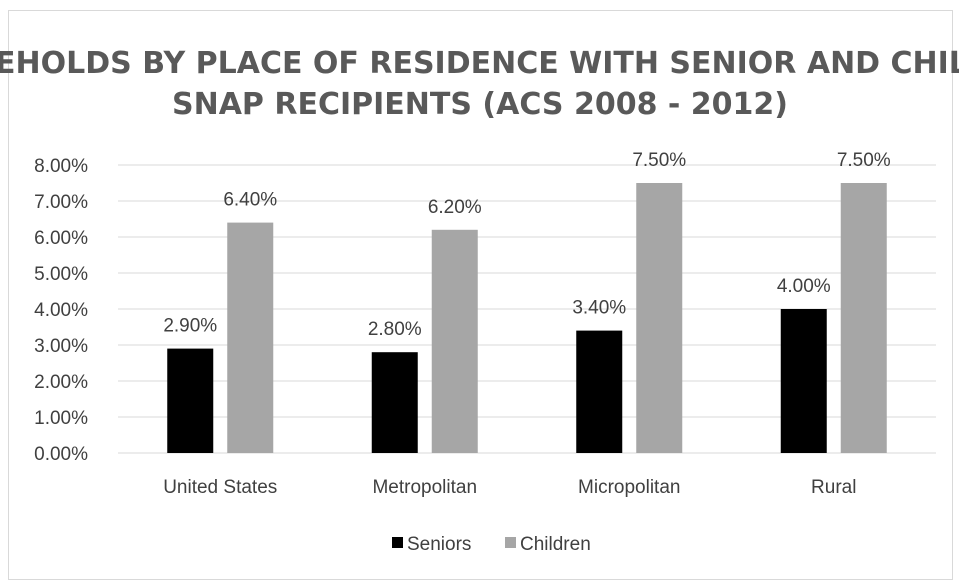 This screenshot has width=959, height=585. What do you see at coordinates (61, 166) in the screenshot?
I see `y-tick-label: 8.00%` at bounding box center [61, 166].